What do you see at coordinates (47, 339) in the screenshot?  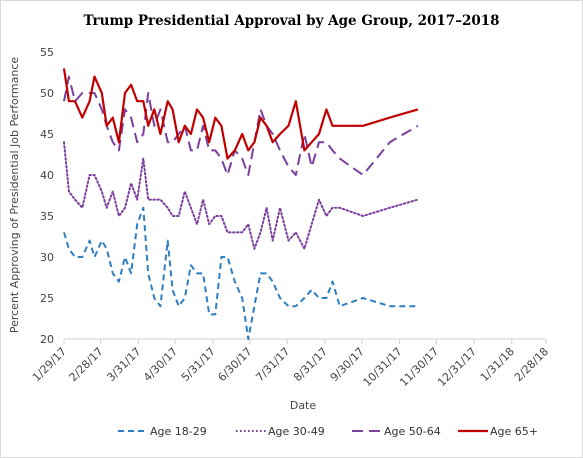 I see `y-tick-label: 20` at bounding box center [47, 339].